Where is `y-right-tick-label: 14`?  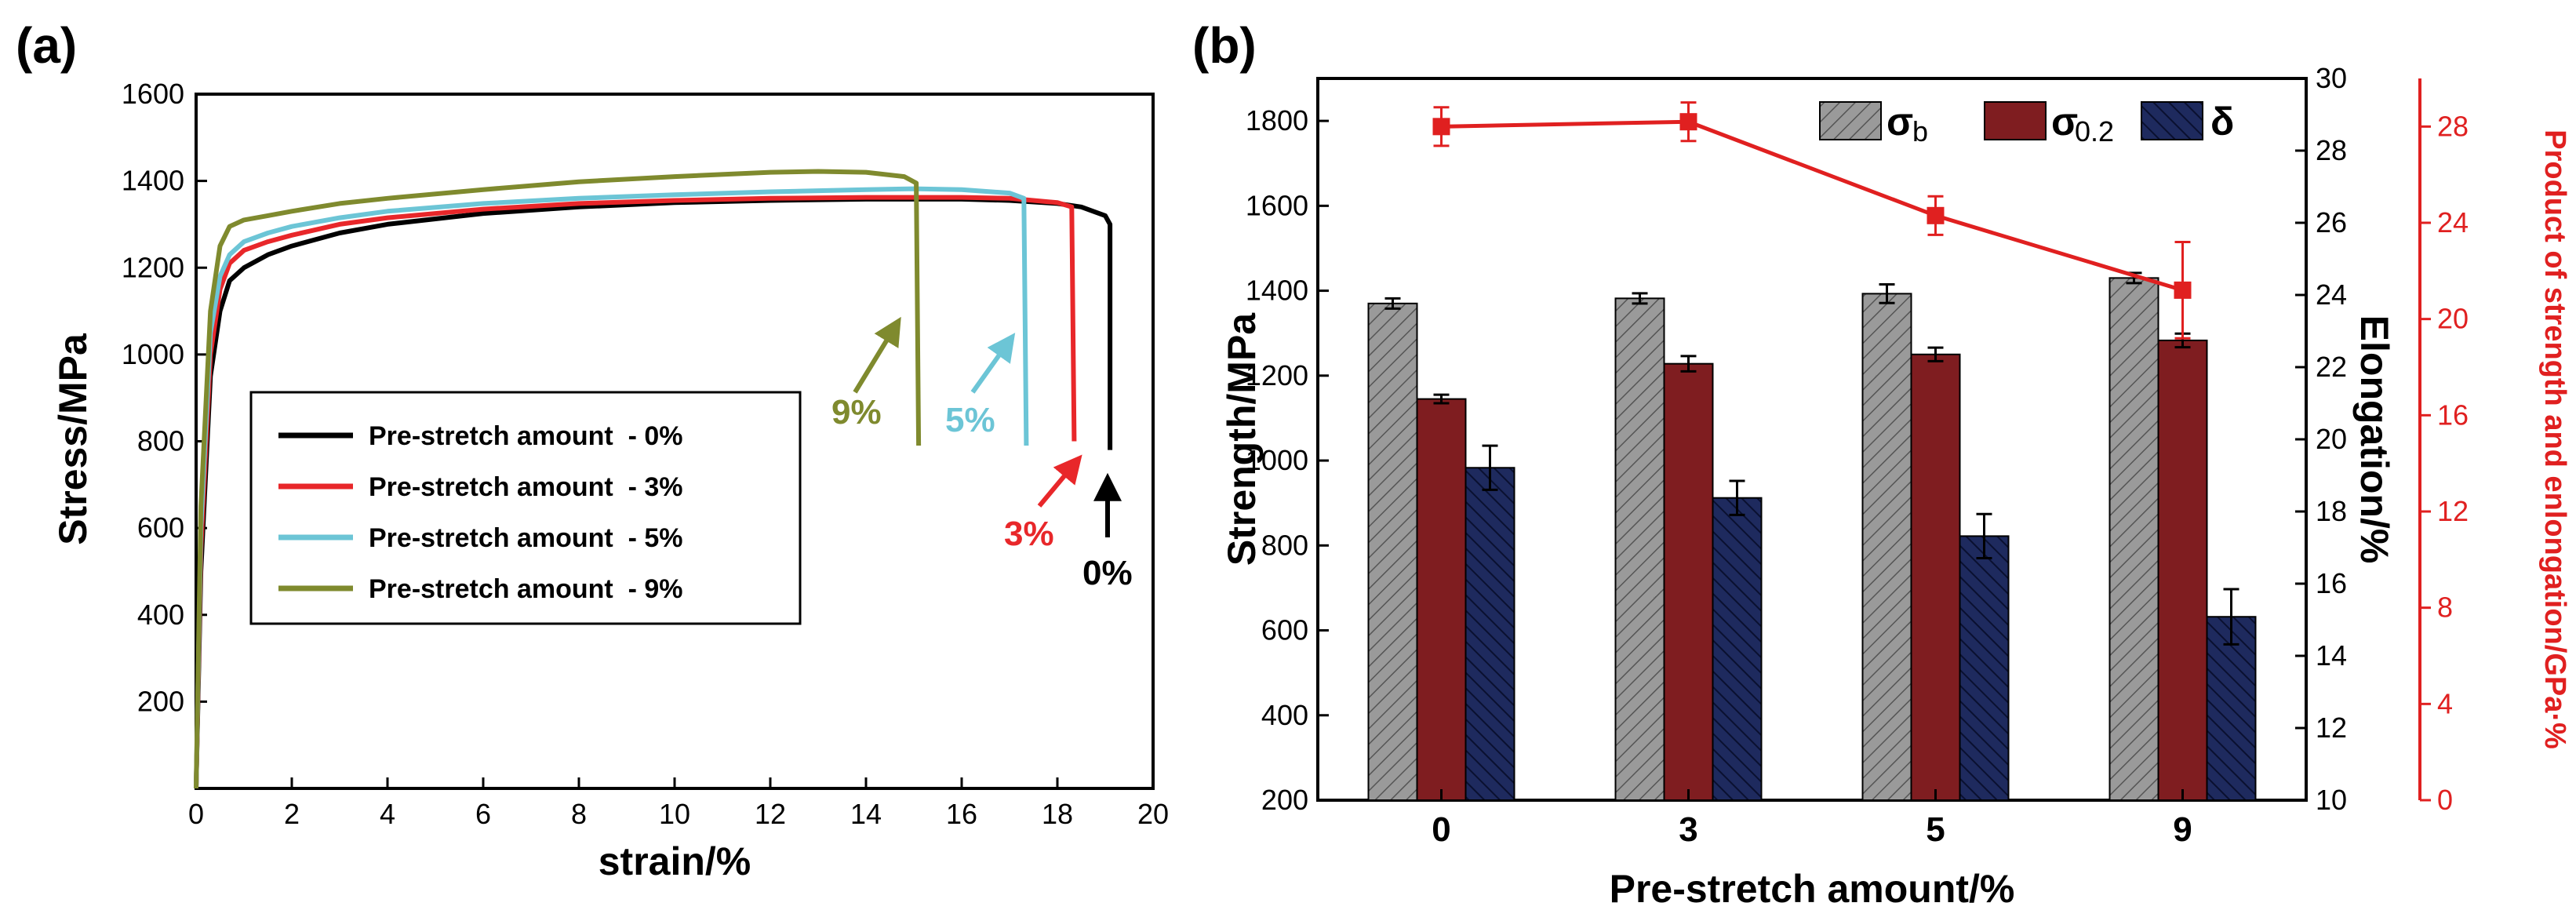
y-right-tick-label: 14 is located at coordinates (2331, 655).